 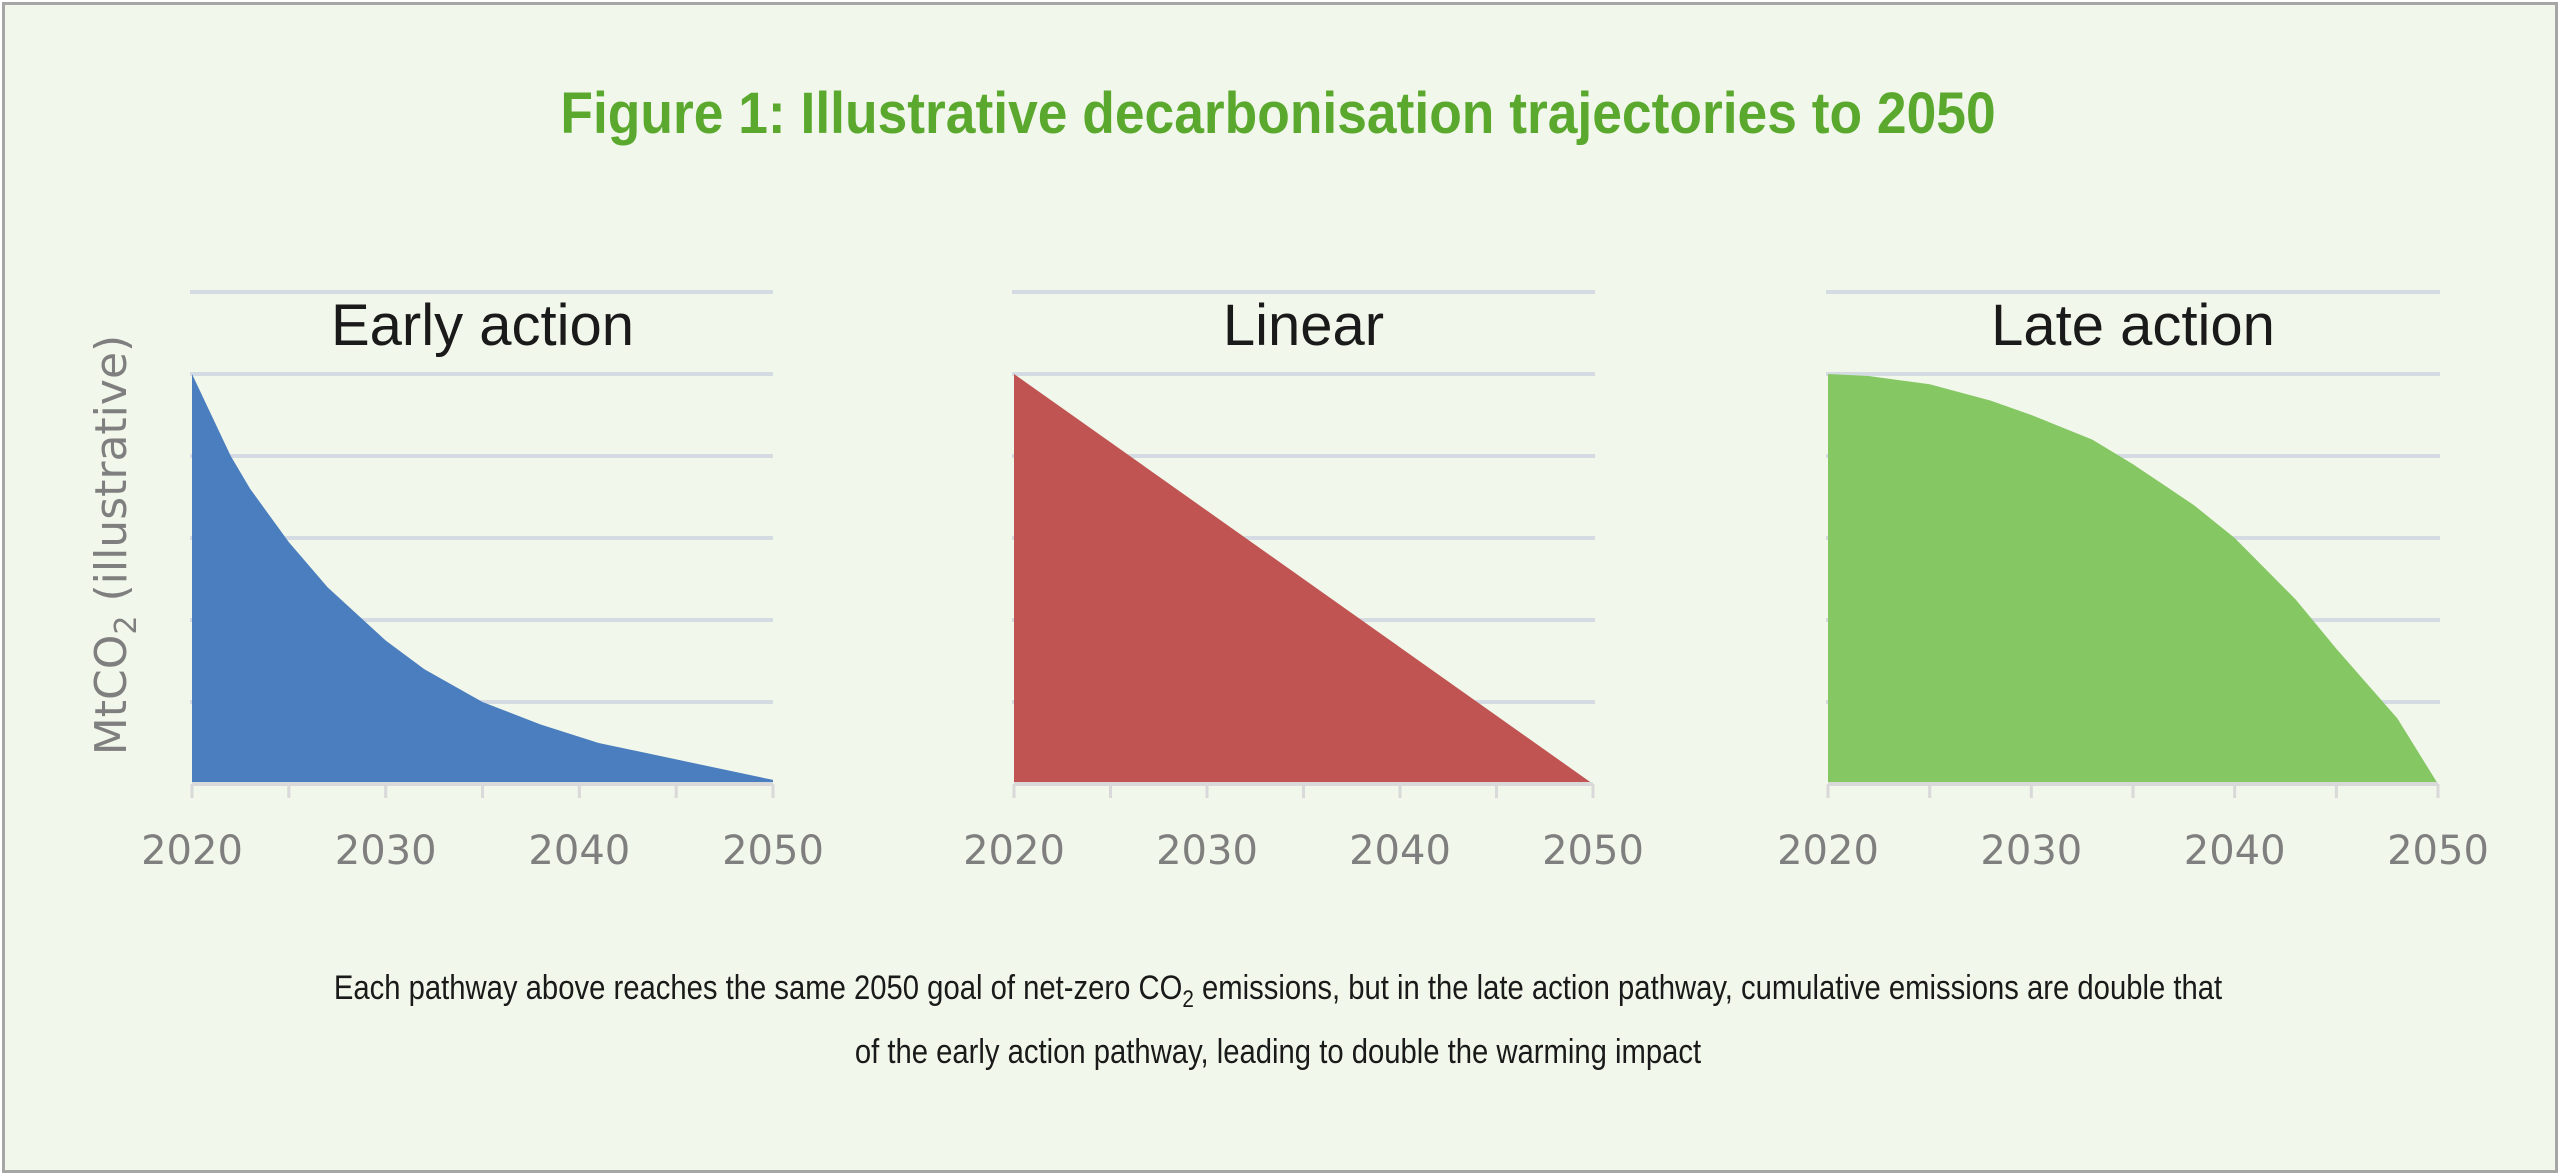 I want to click on x-tick-label-2-2050: 2050, so click(x=1593, y=851).